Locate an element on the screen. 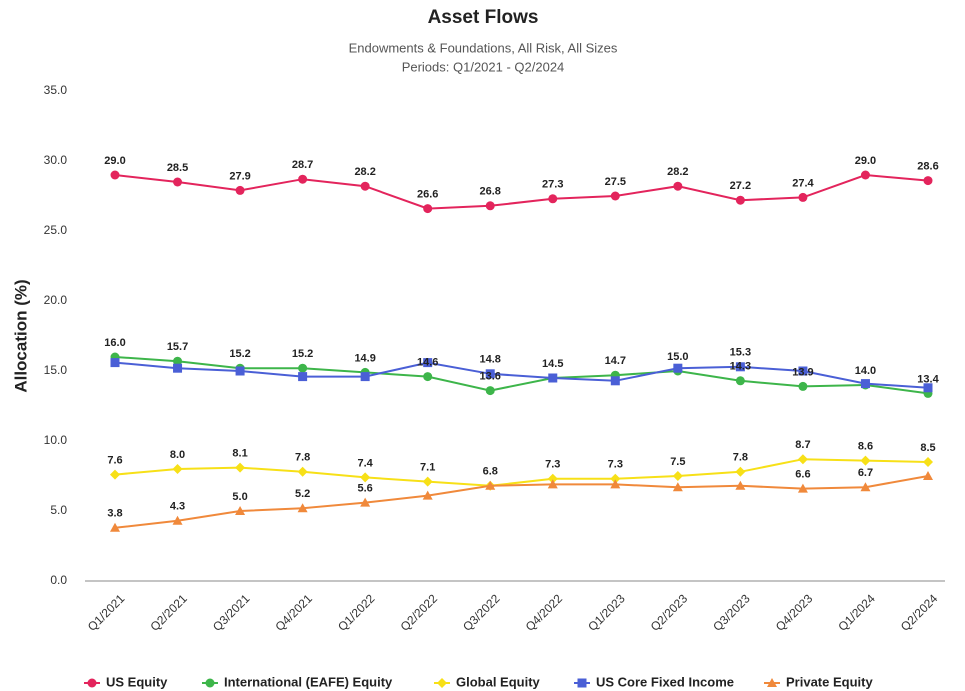 This screenshot has height=691, width=965. data-label: 28.7 is located at coordinates (302, 165).